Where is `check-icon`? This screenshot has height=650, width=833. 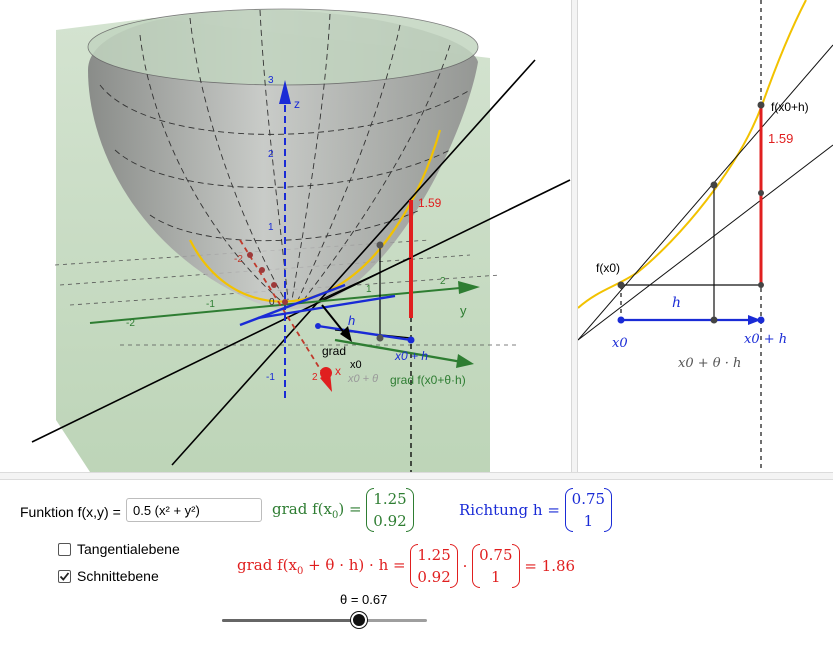 check-icon is located at coordinates (64, 576).